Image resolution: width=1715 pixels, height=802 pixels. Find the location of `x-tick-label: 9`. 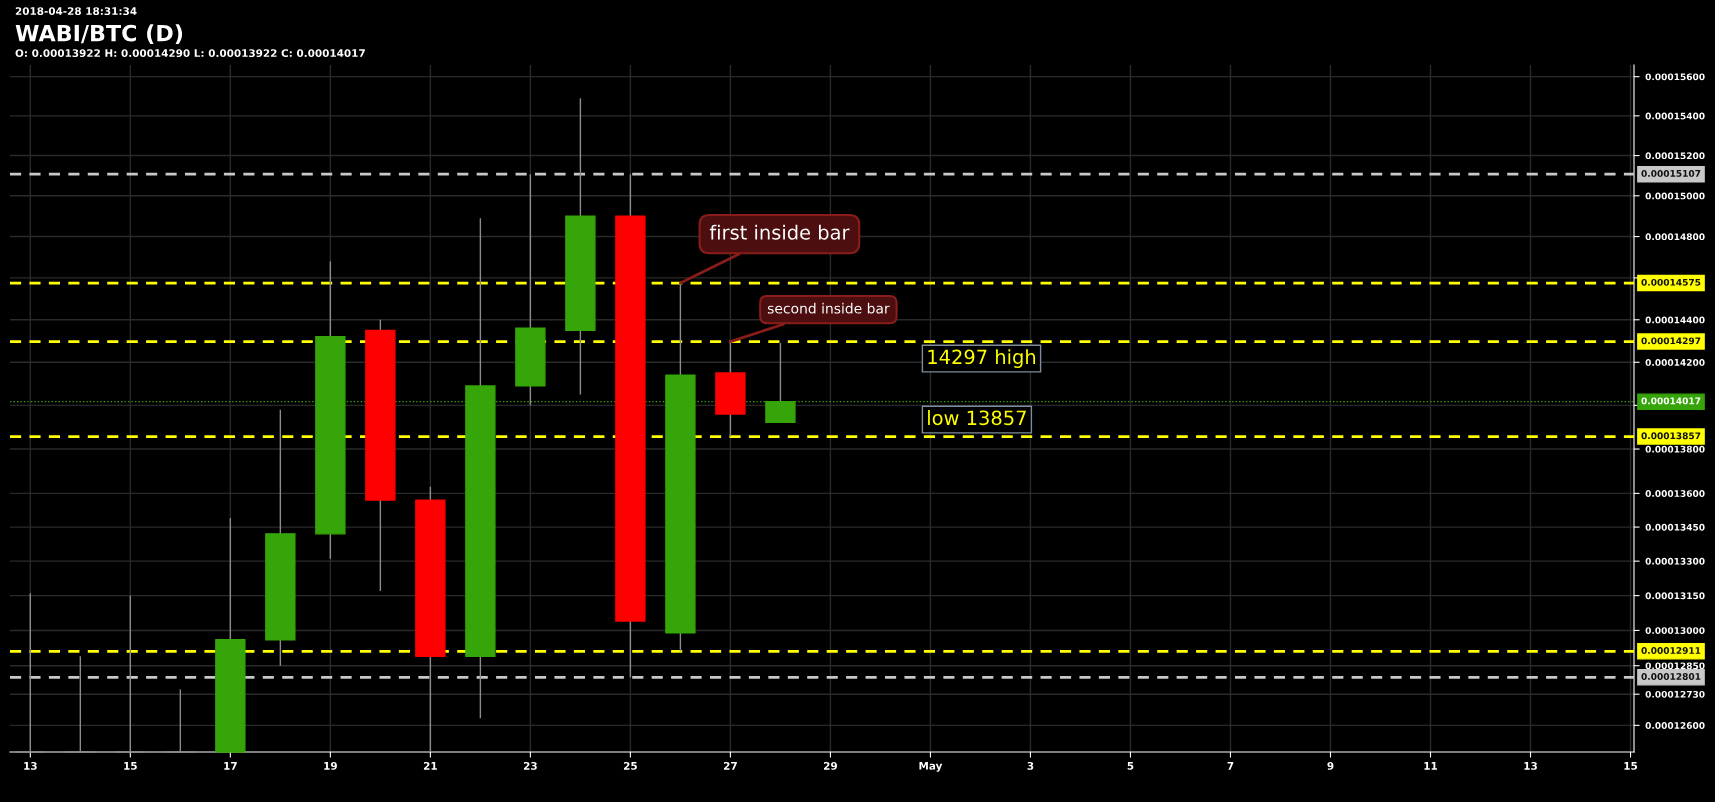

x-tick-label: 9 is located at coordinates (1330, 765).